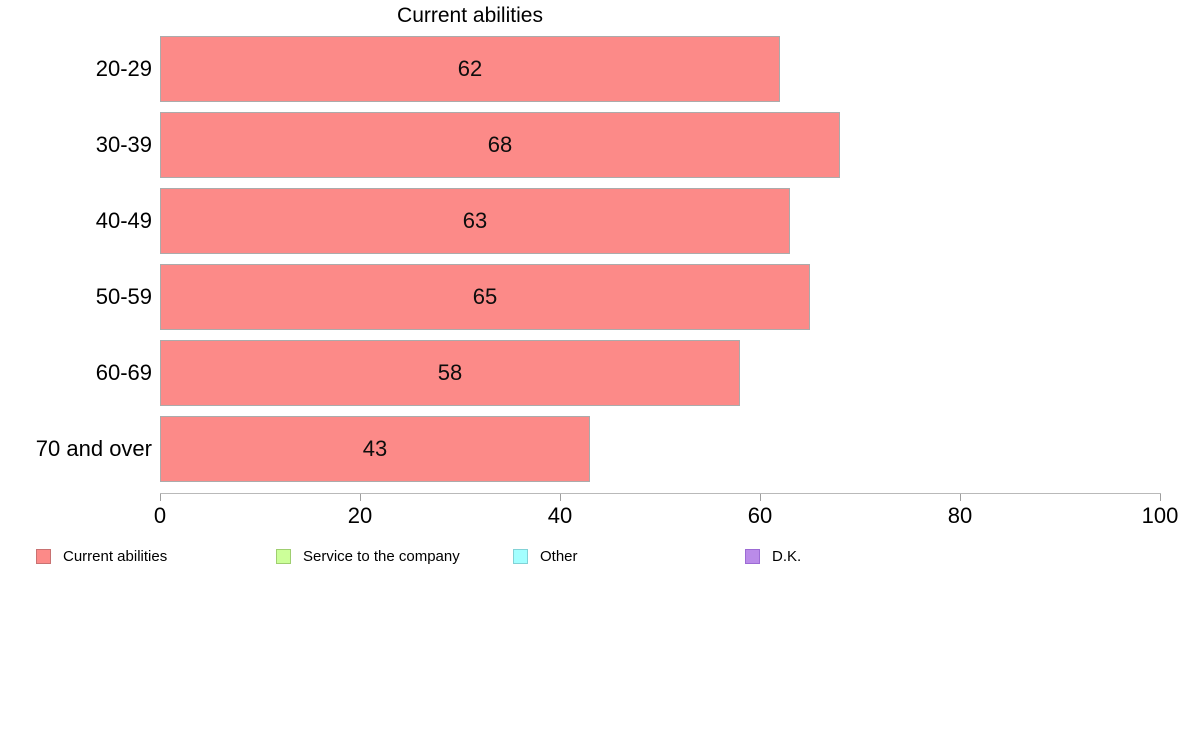 The width and height of the screenshot is (1188, 736). I want to click on x-axis-tick-label: 20, so click(360, 515).